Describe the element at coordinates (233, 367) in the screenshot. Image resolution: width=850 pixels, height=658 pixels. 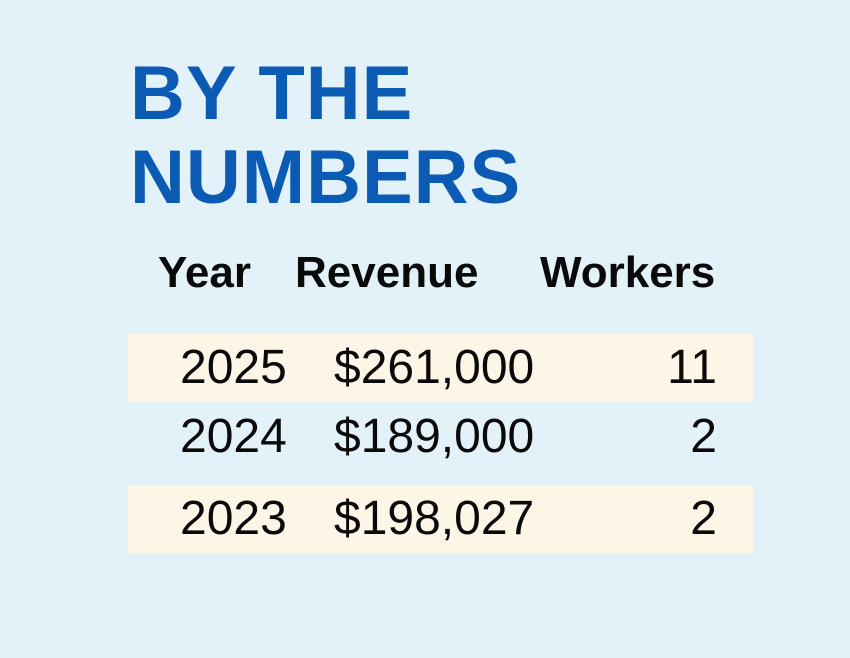
I see `cell-year: 2025` at that location.